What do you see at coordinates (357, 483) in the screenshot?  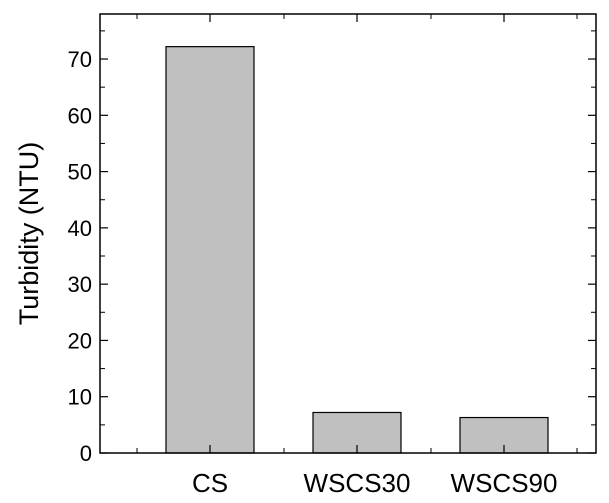 I see `x-tick-label: WSCS30` at bounding box center [357, 483].